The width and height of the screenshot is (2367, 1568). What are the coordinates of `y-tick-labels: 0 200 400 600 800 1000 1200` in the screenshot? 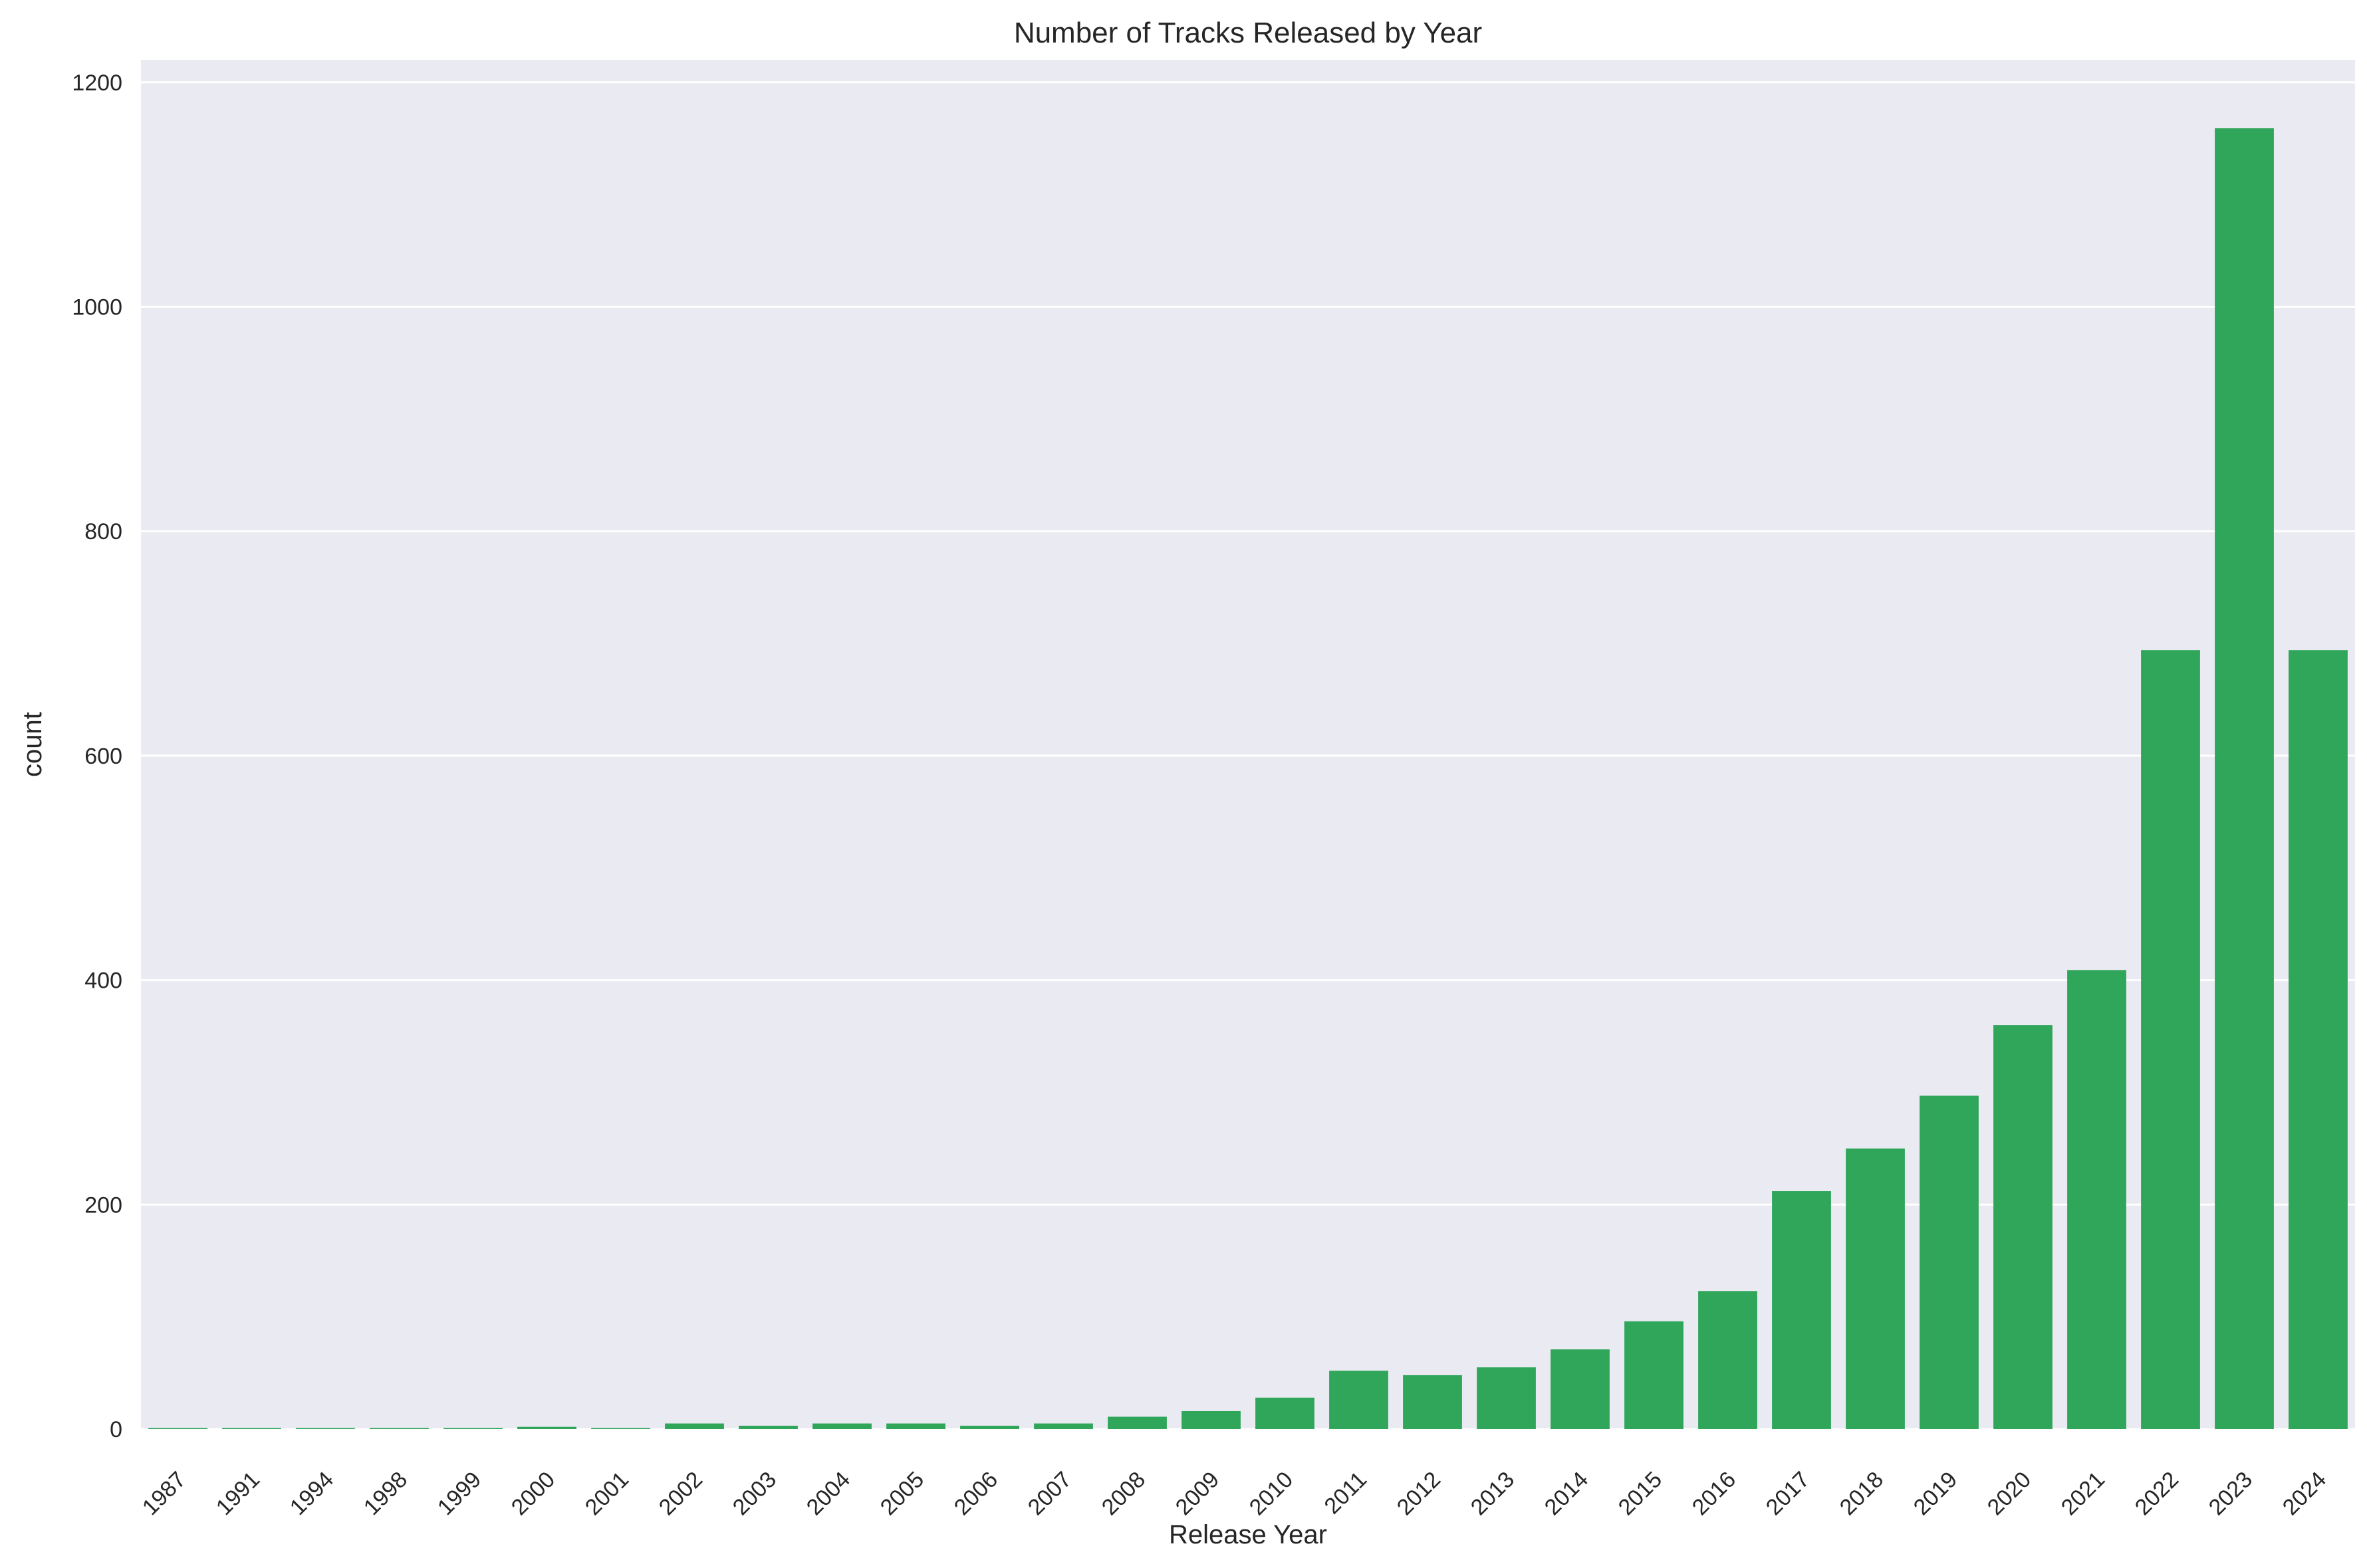 It's located at (97, 756).